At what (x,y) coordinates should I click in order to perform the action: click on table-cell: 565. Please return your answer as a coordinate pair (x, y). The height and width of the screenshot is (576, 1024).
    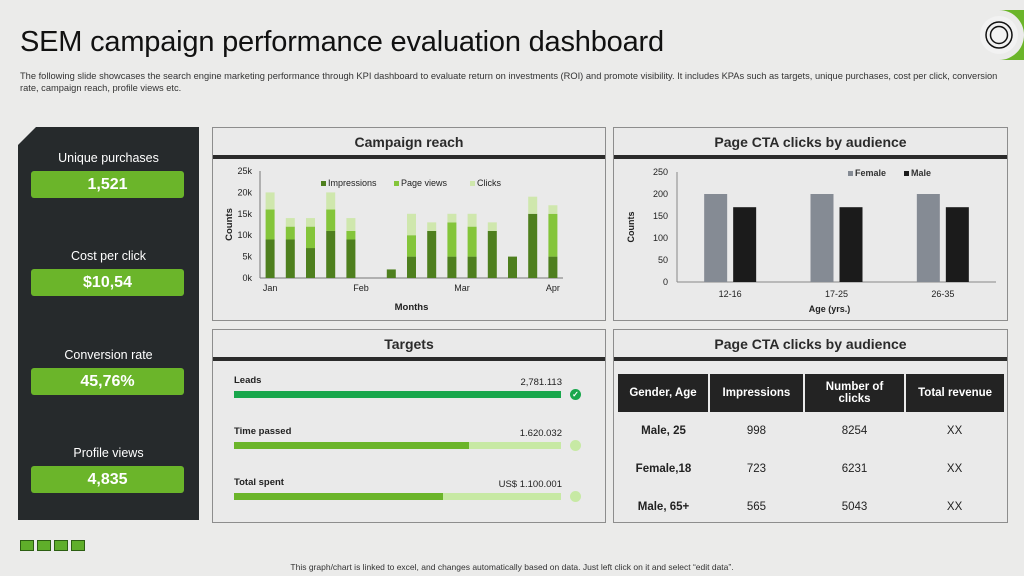
    Looking at the image, I should click on (756, 507).